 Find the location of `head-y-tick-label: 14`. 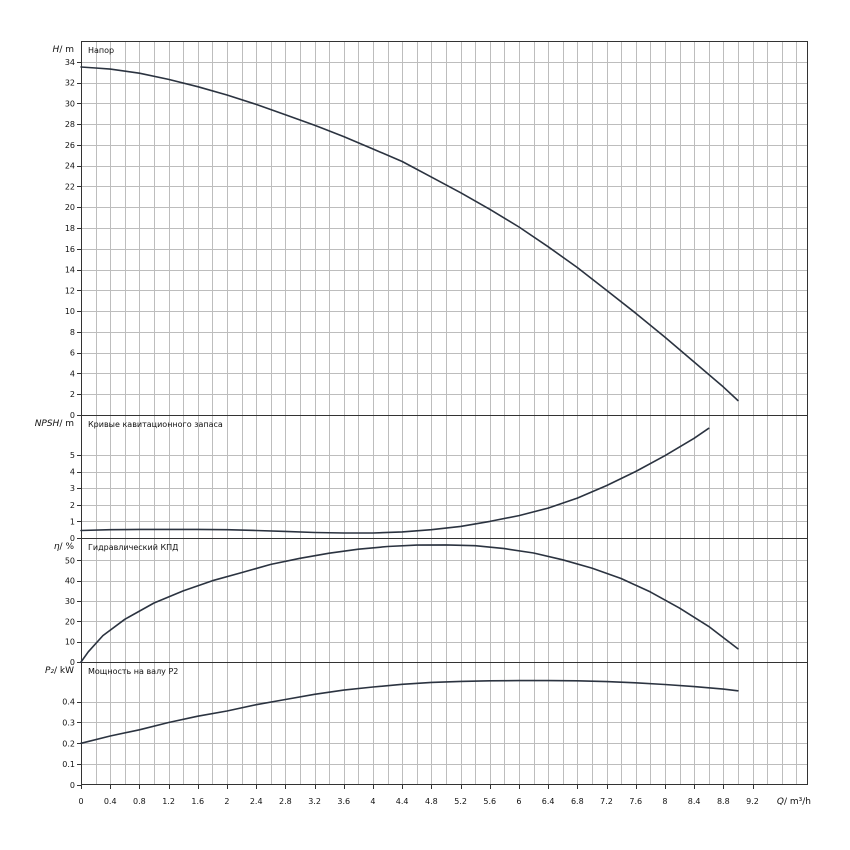

head-y-tick-label: 14 is located at coordinates (70, 270).